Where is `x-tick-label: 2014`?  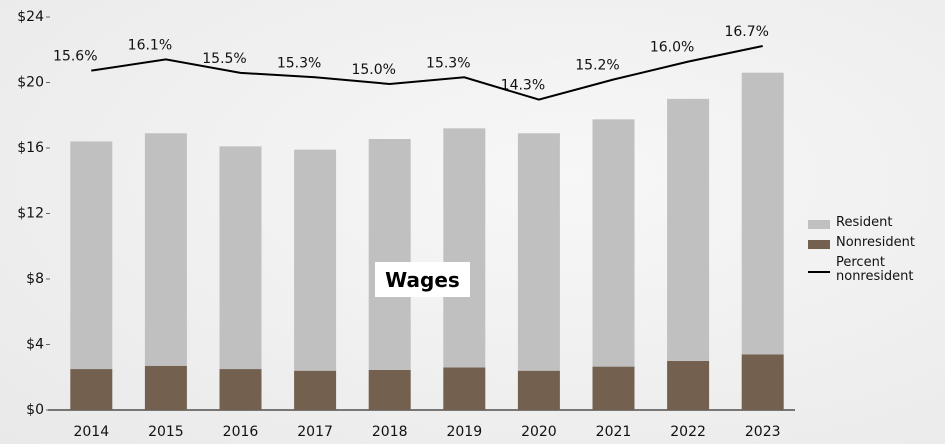 x-tick-label: 2014 is located at coordinates (91, 432).